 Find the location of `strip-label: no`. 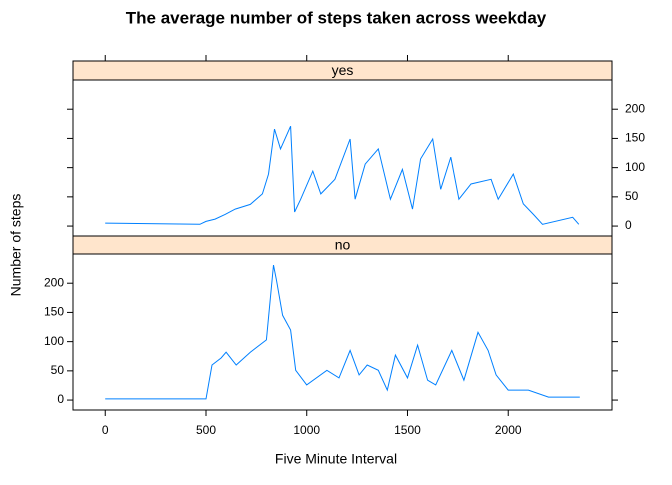

strip-label: no is located at coordinates (343, 245).